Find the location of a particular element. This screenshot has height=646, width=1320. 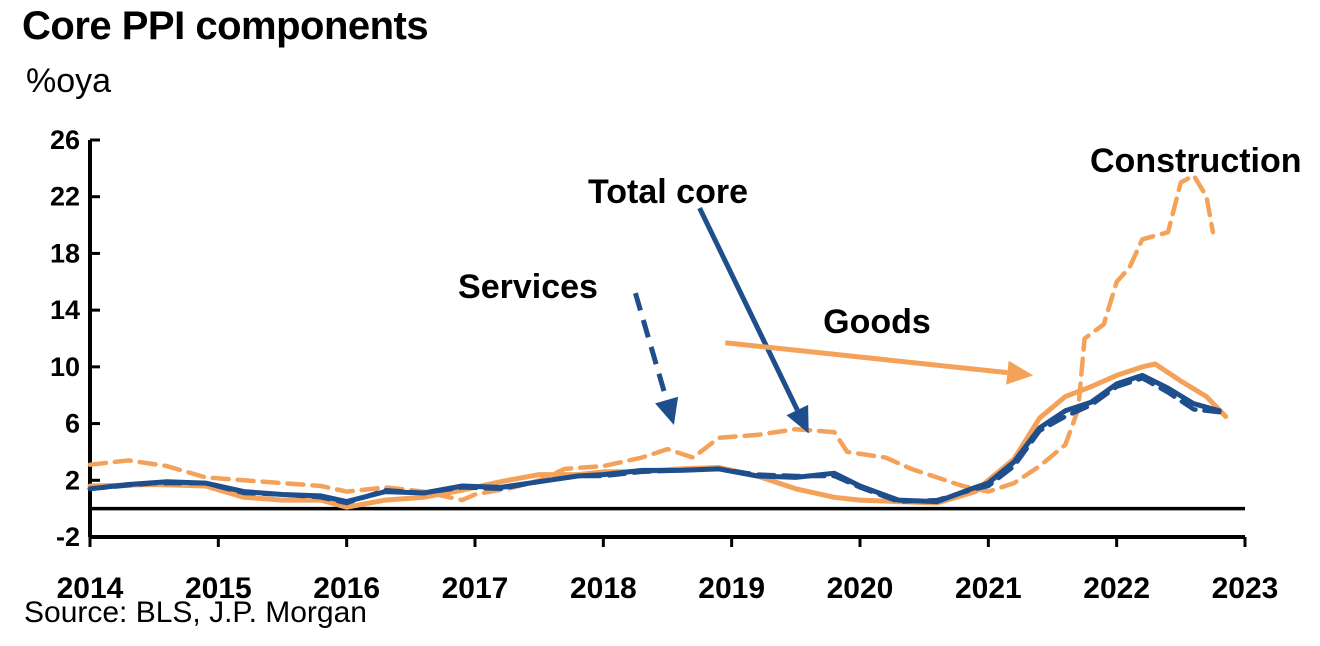

x-tick-label: 2018 is located at coordinates (603, 588).